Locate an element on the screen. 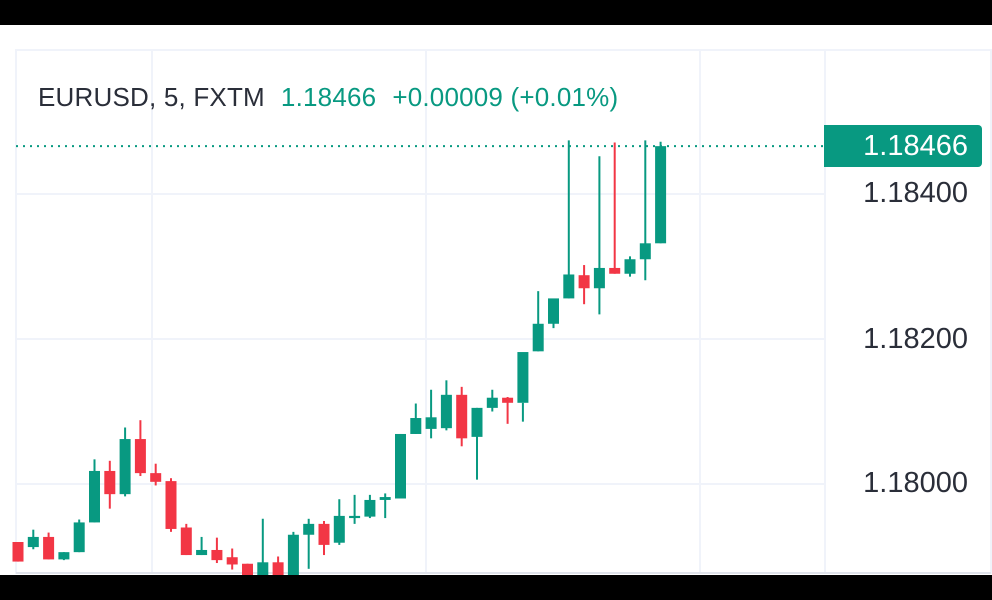 The image size is (992, 600). chart-legend: EURUSD, 5, FXTM 1.18466 +0.00009 (+0.01%) is located at coordinates (328, 97).